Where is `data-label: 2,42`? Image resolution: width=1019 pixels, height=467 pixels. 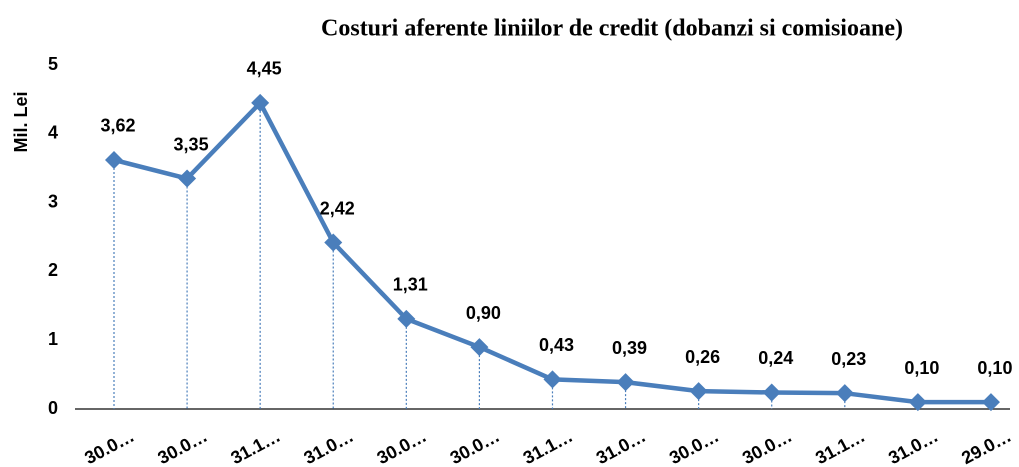 data-label: 2,42 is located at coordinates (337, 208).